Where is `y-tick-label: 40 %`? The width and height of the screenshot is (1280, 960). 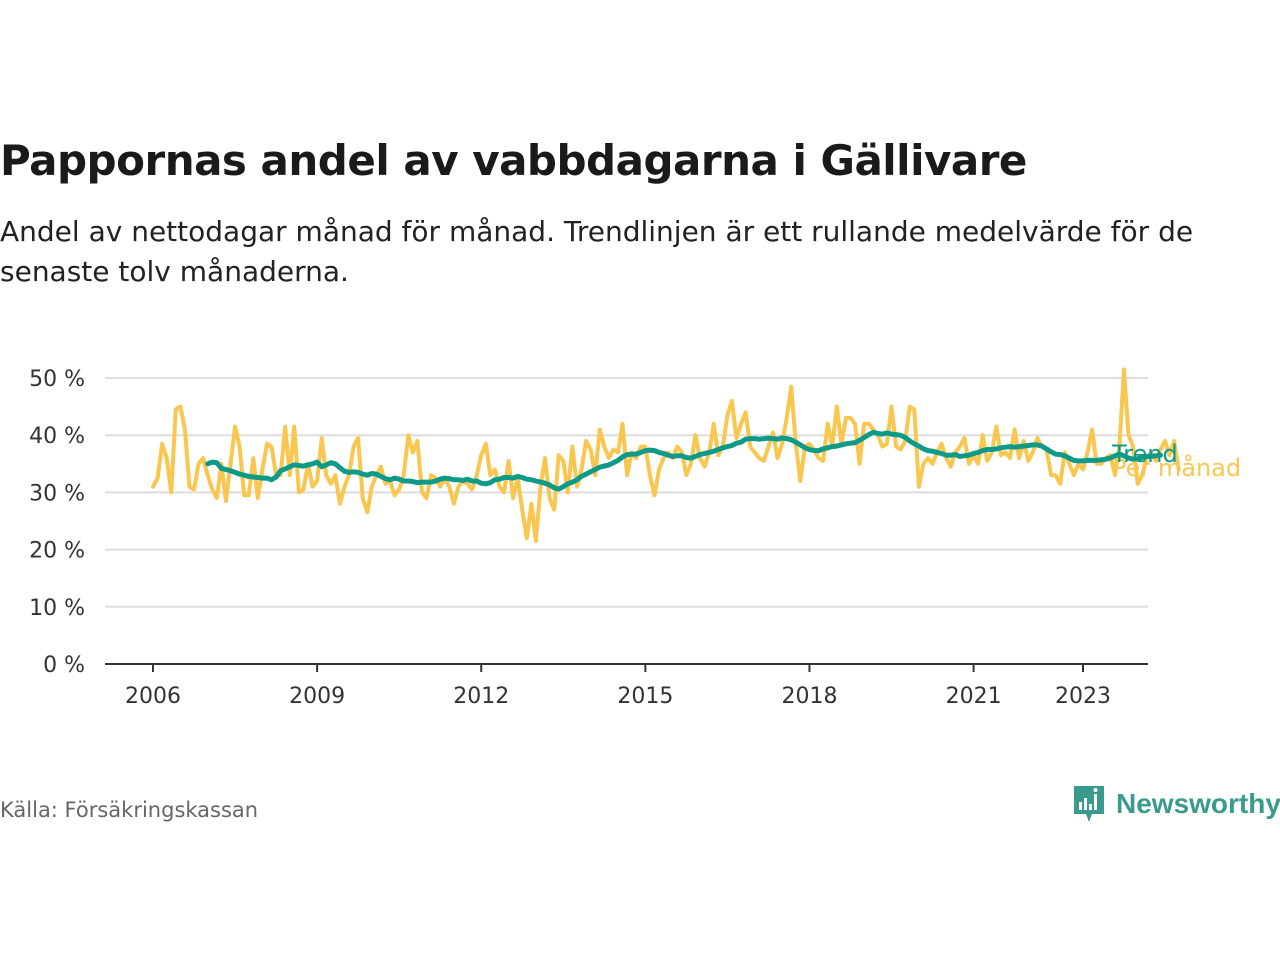
y-tick-label: 40 % is located at coordinates (57, 436).